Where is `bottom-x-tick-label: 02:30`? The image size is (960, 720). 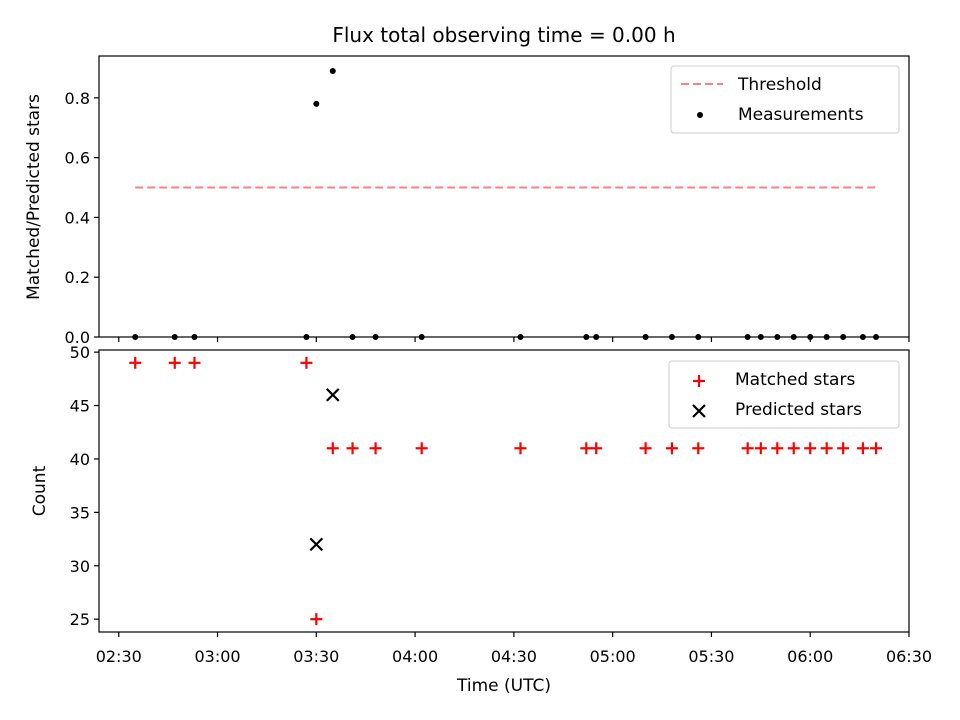
bottom-x-tick-label: 02:30 is located at coordinates (119, 656).